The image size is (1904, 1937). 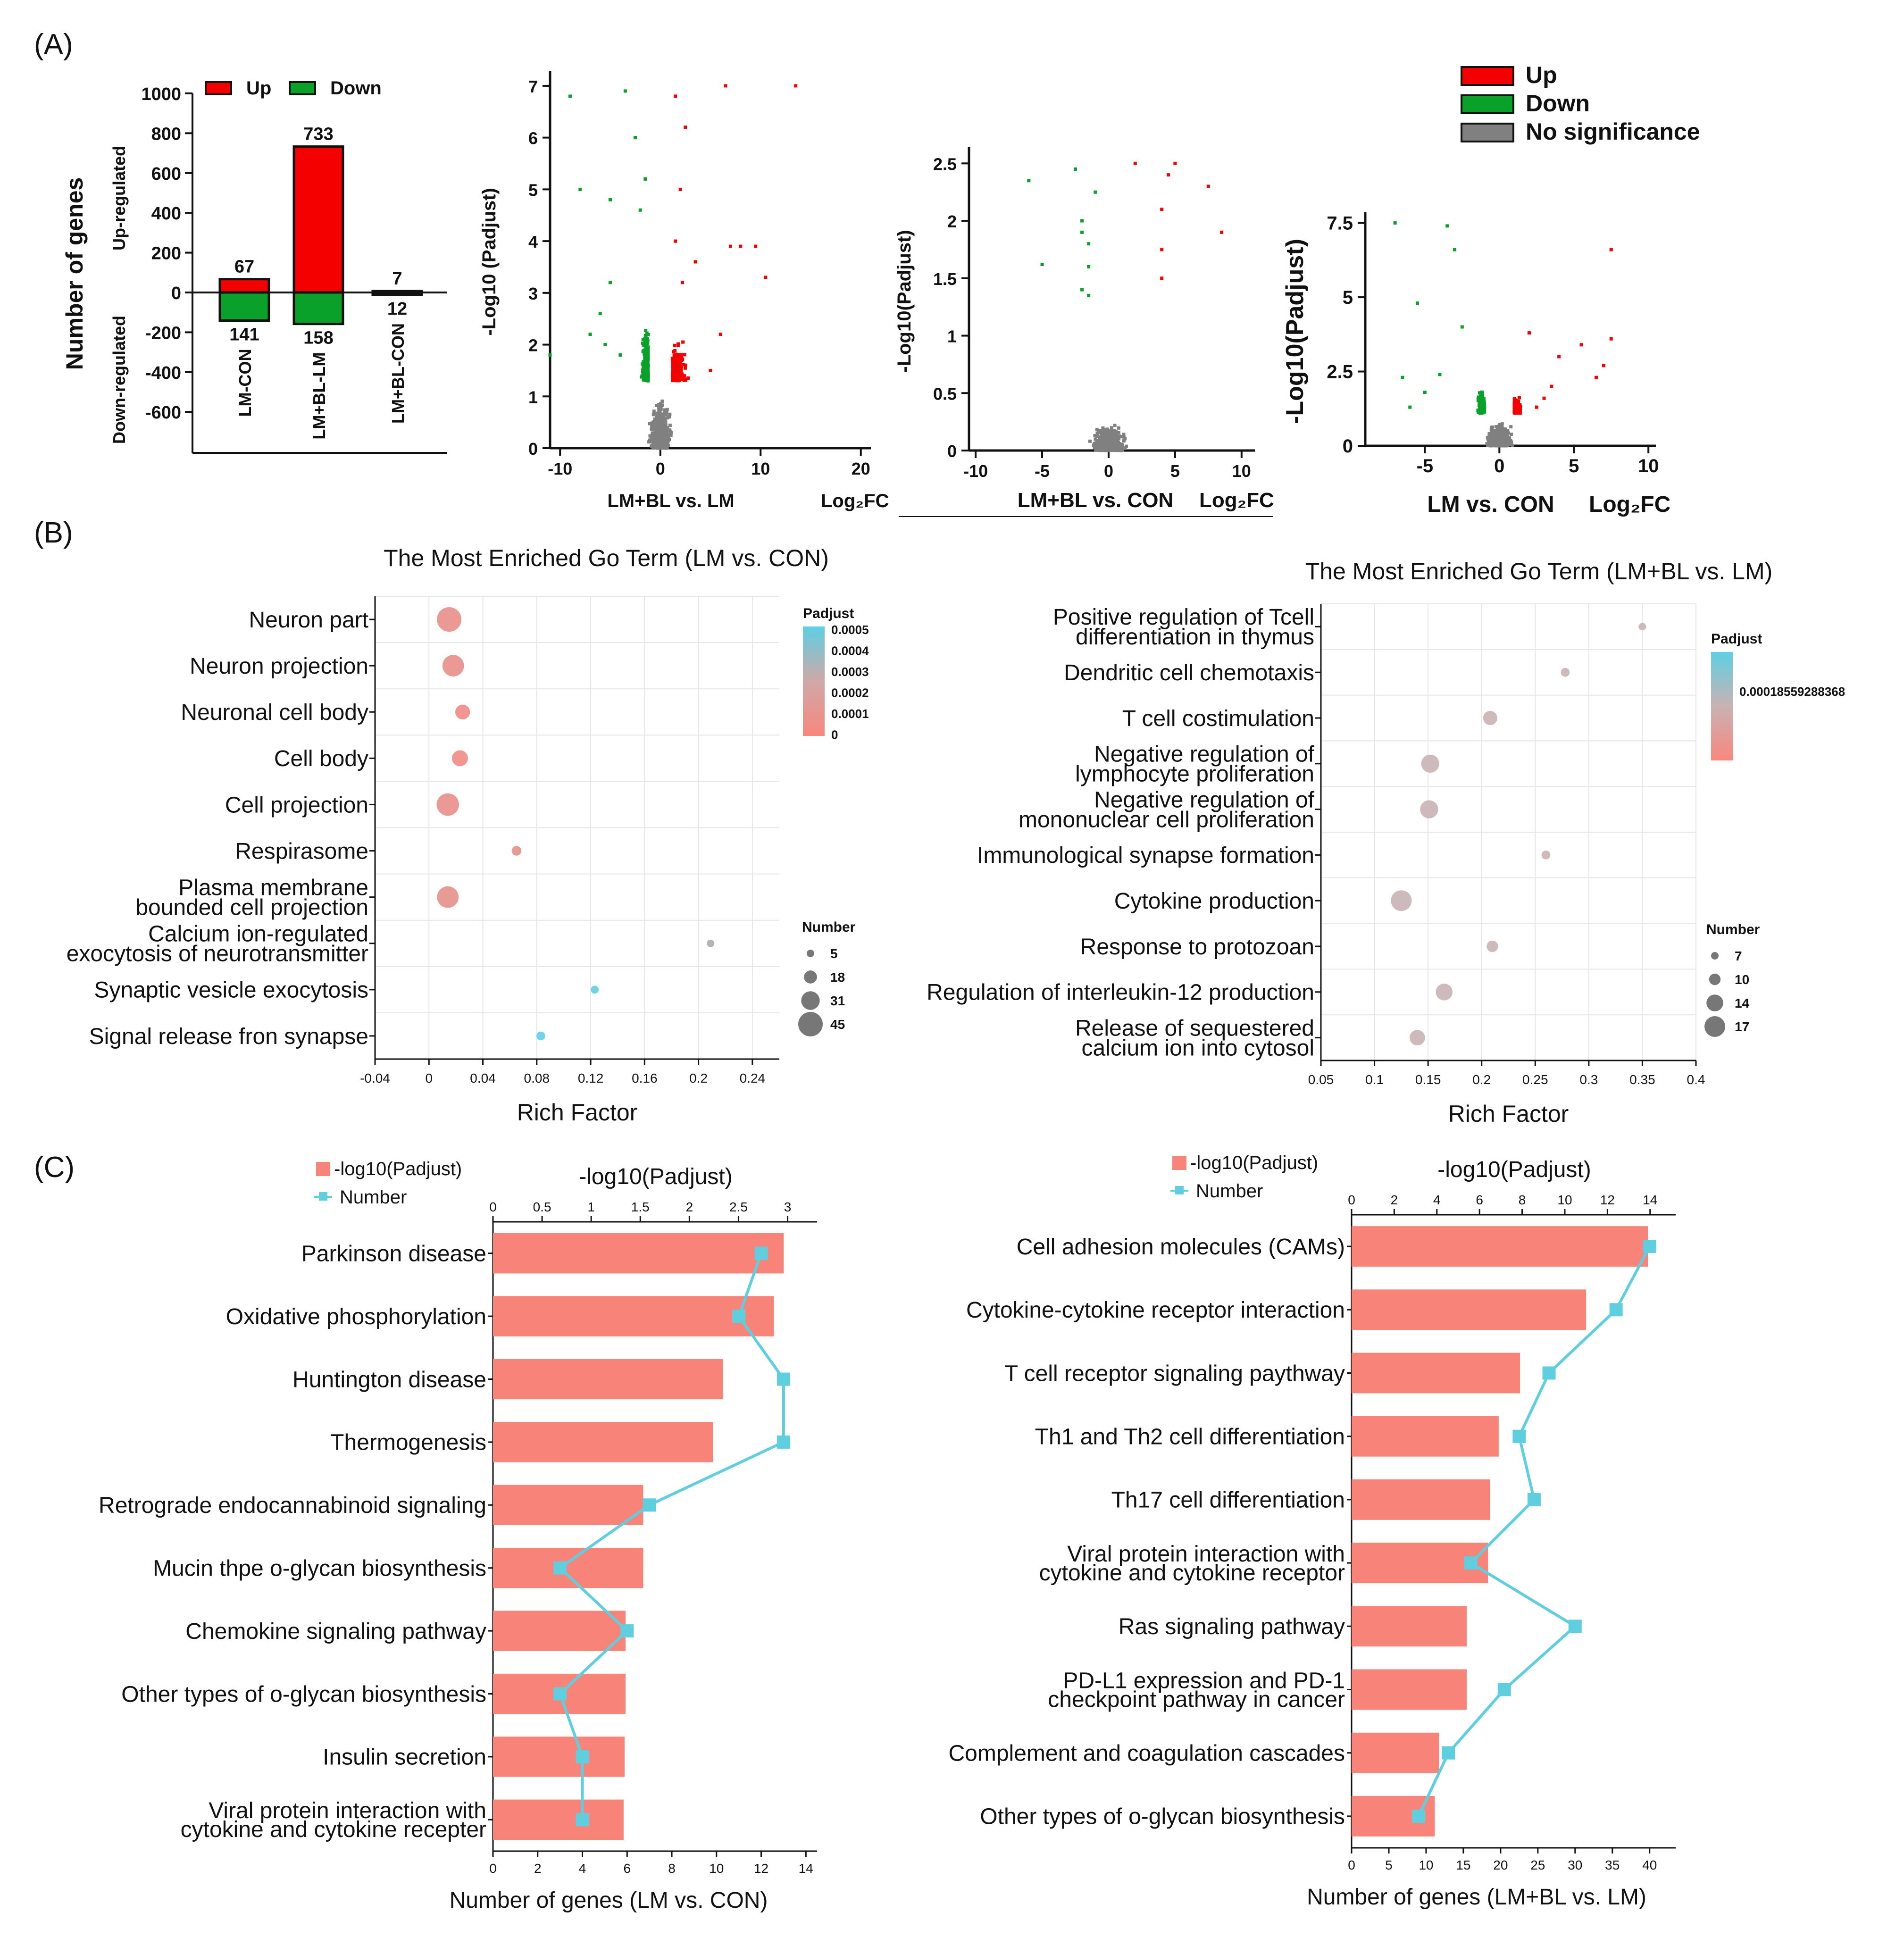 What do you see at coordinates (258, 934) in the screenshot?
I see `term-label: Calcium ion-regulated` at bounding box center [258, 934].